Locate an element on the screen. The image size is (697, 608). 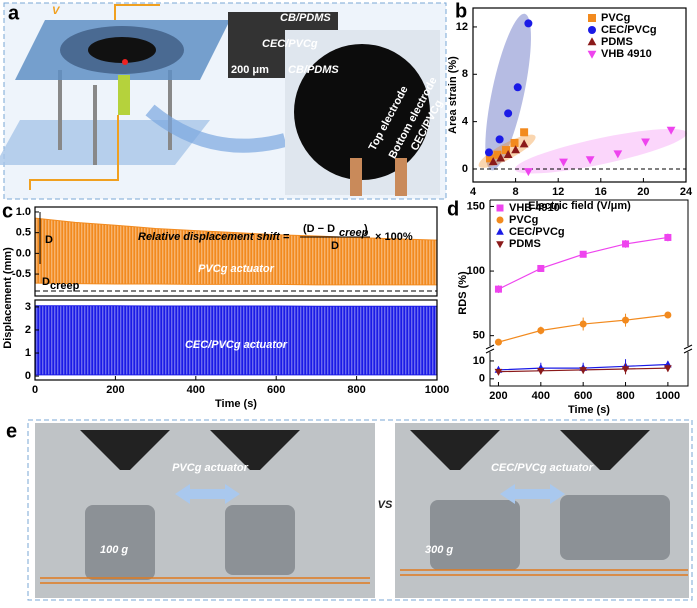
vs-label: VS is located at coordinates (385, 505).